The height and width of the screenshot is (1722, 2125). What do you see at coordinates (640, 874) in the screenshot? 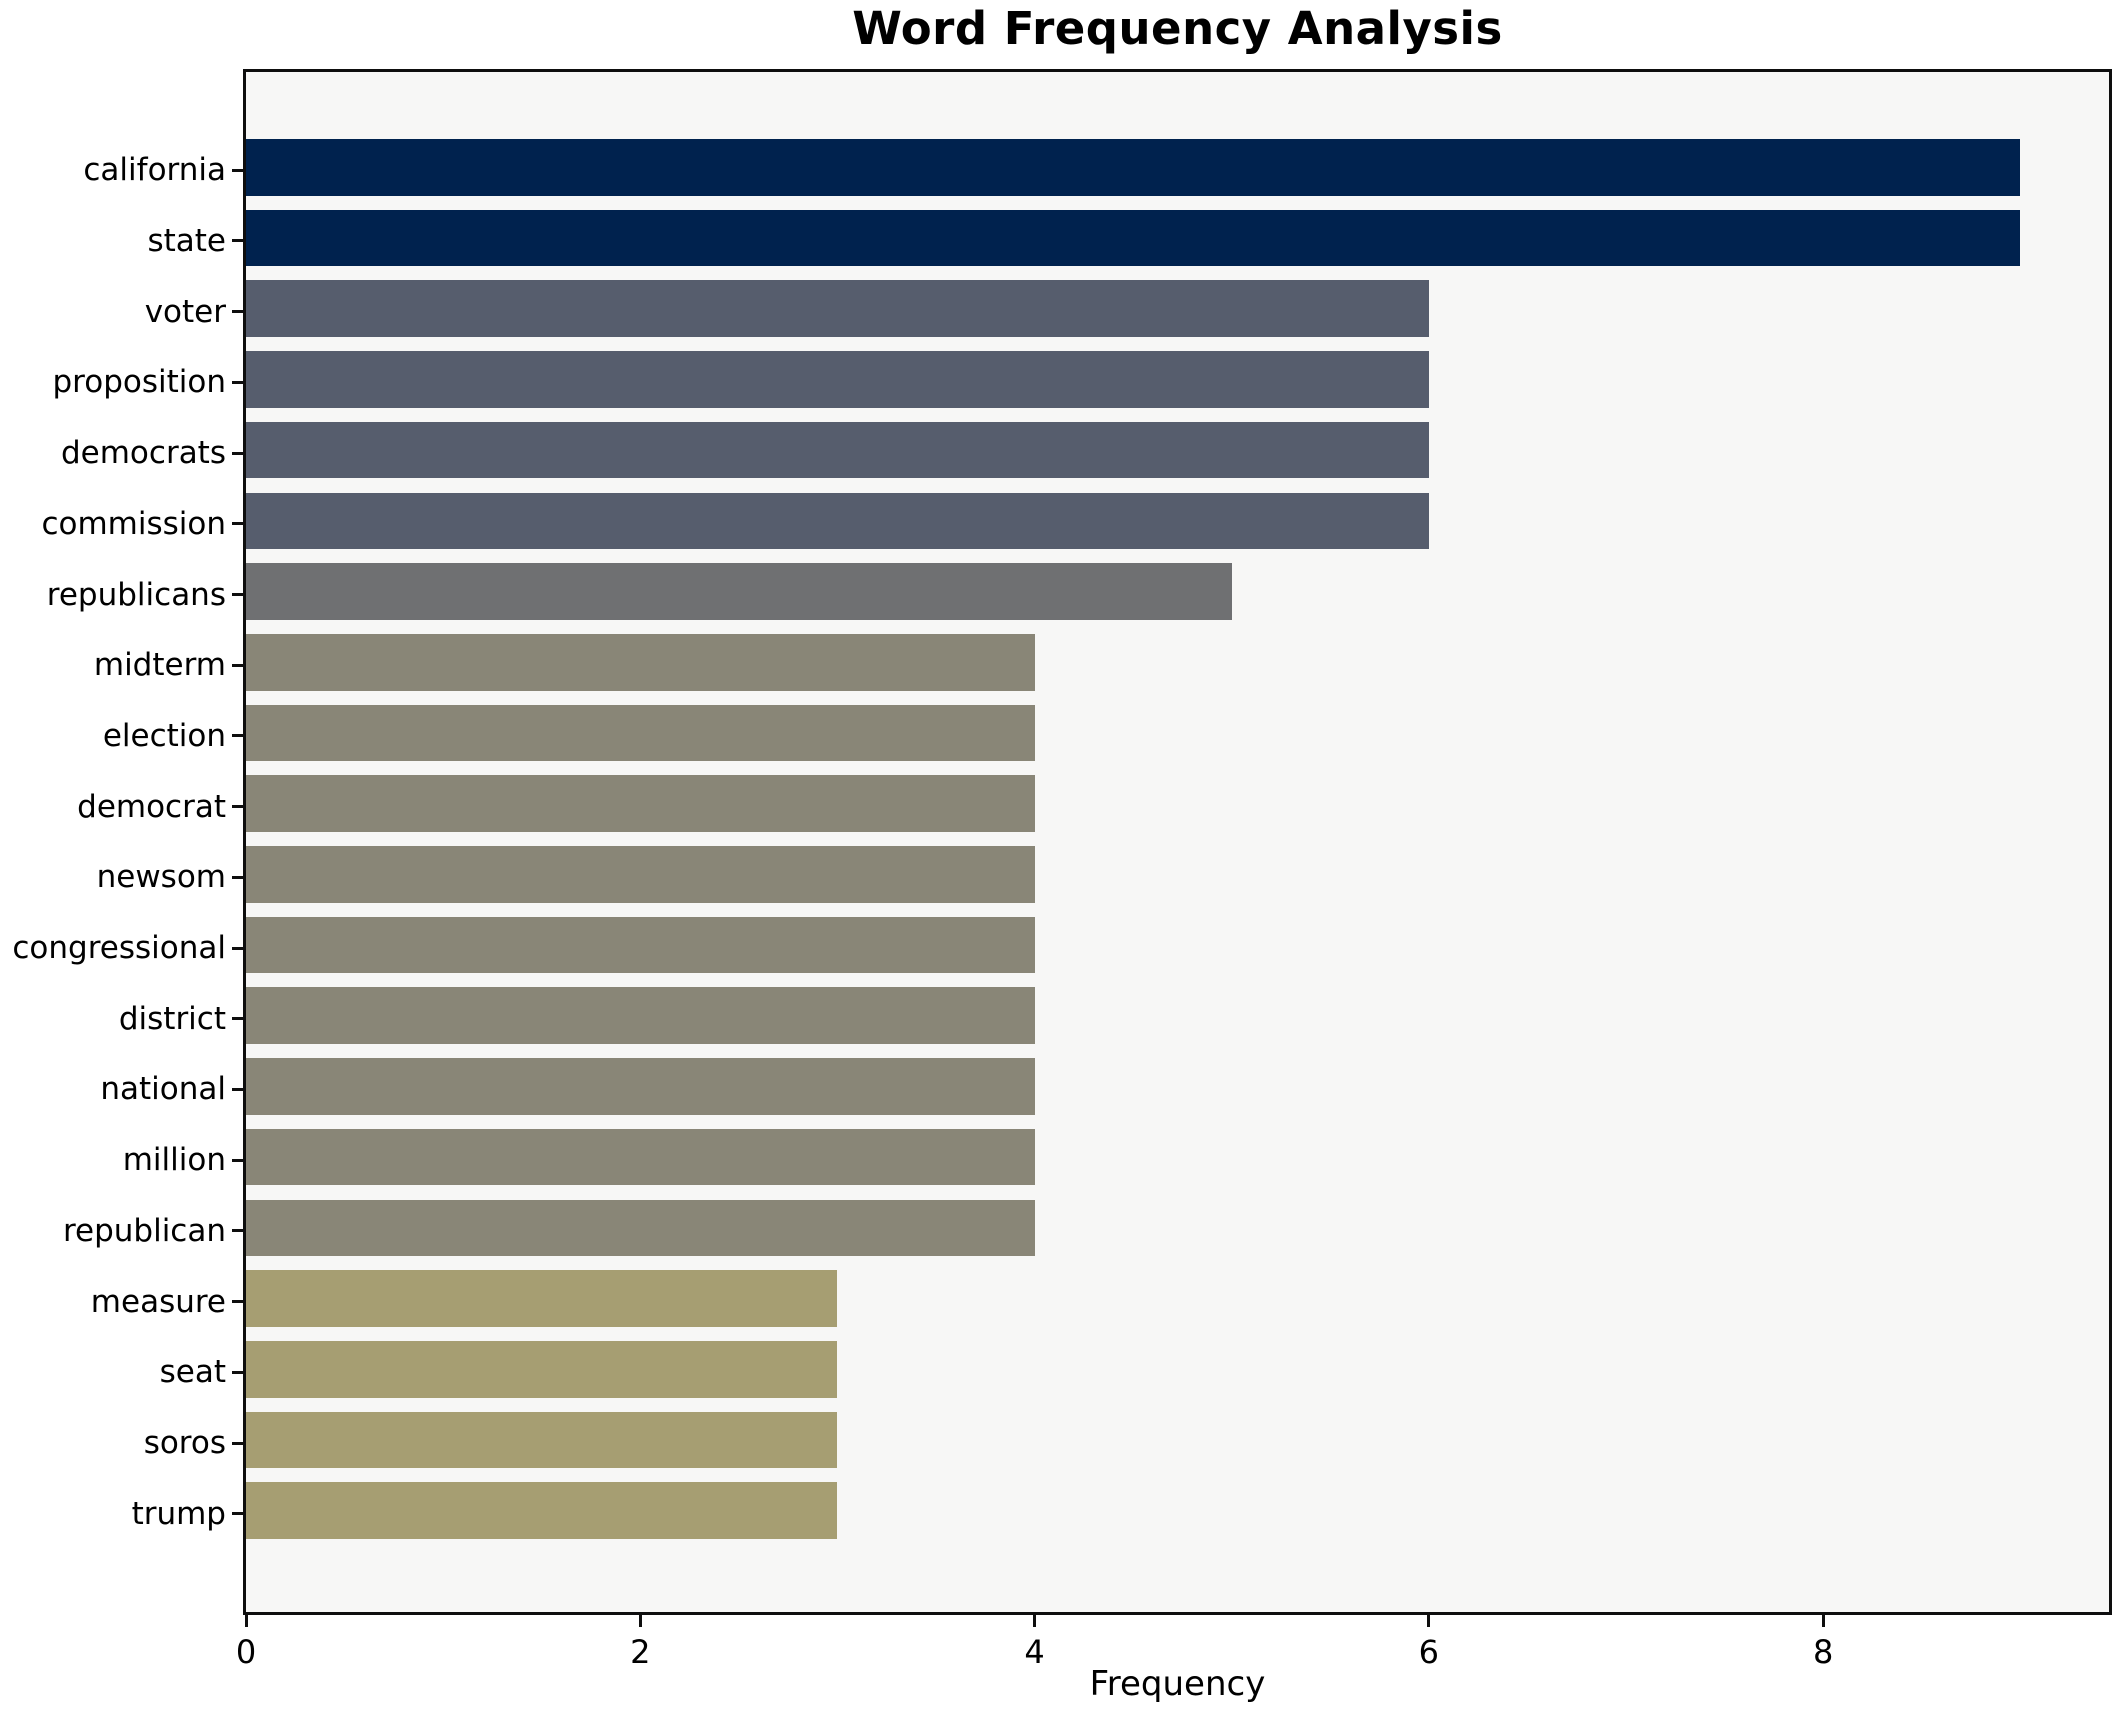
I see `bar-newsom` at bounding box center [640, 874].